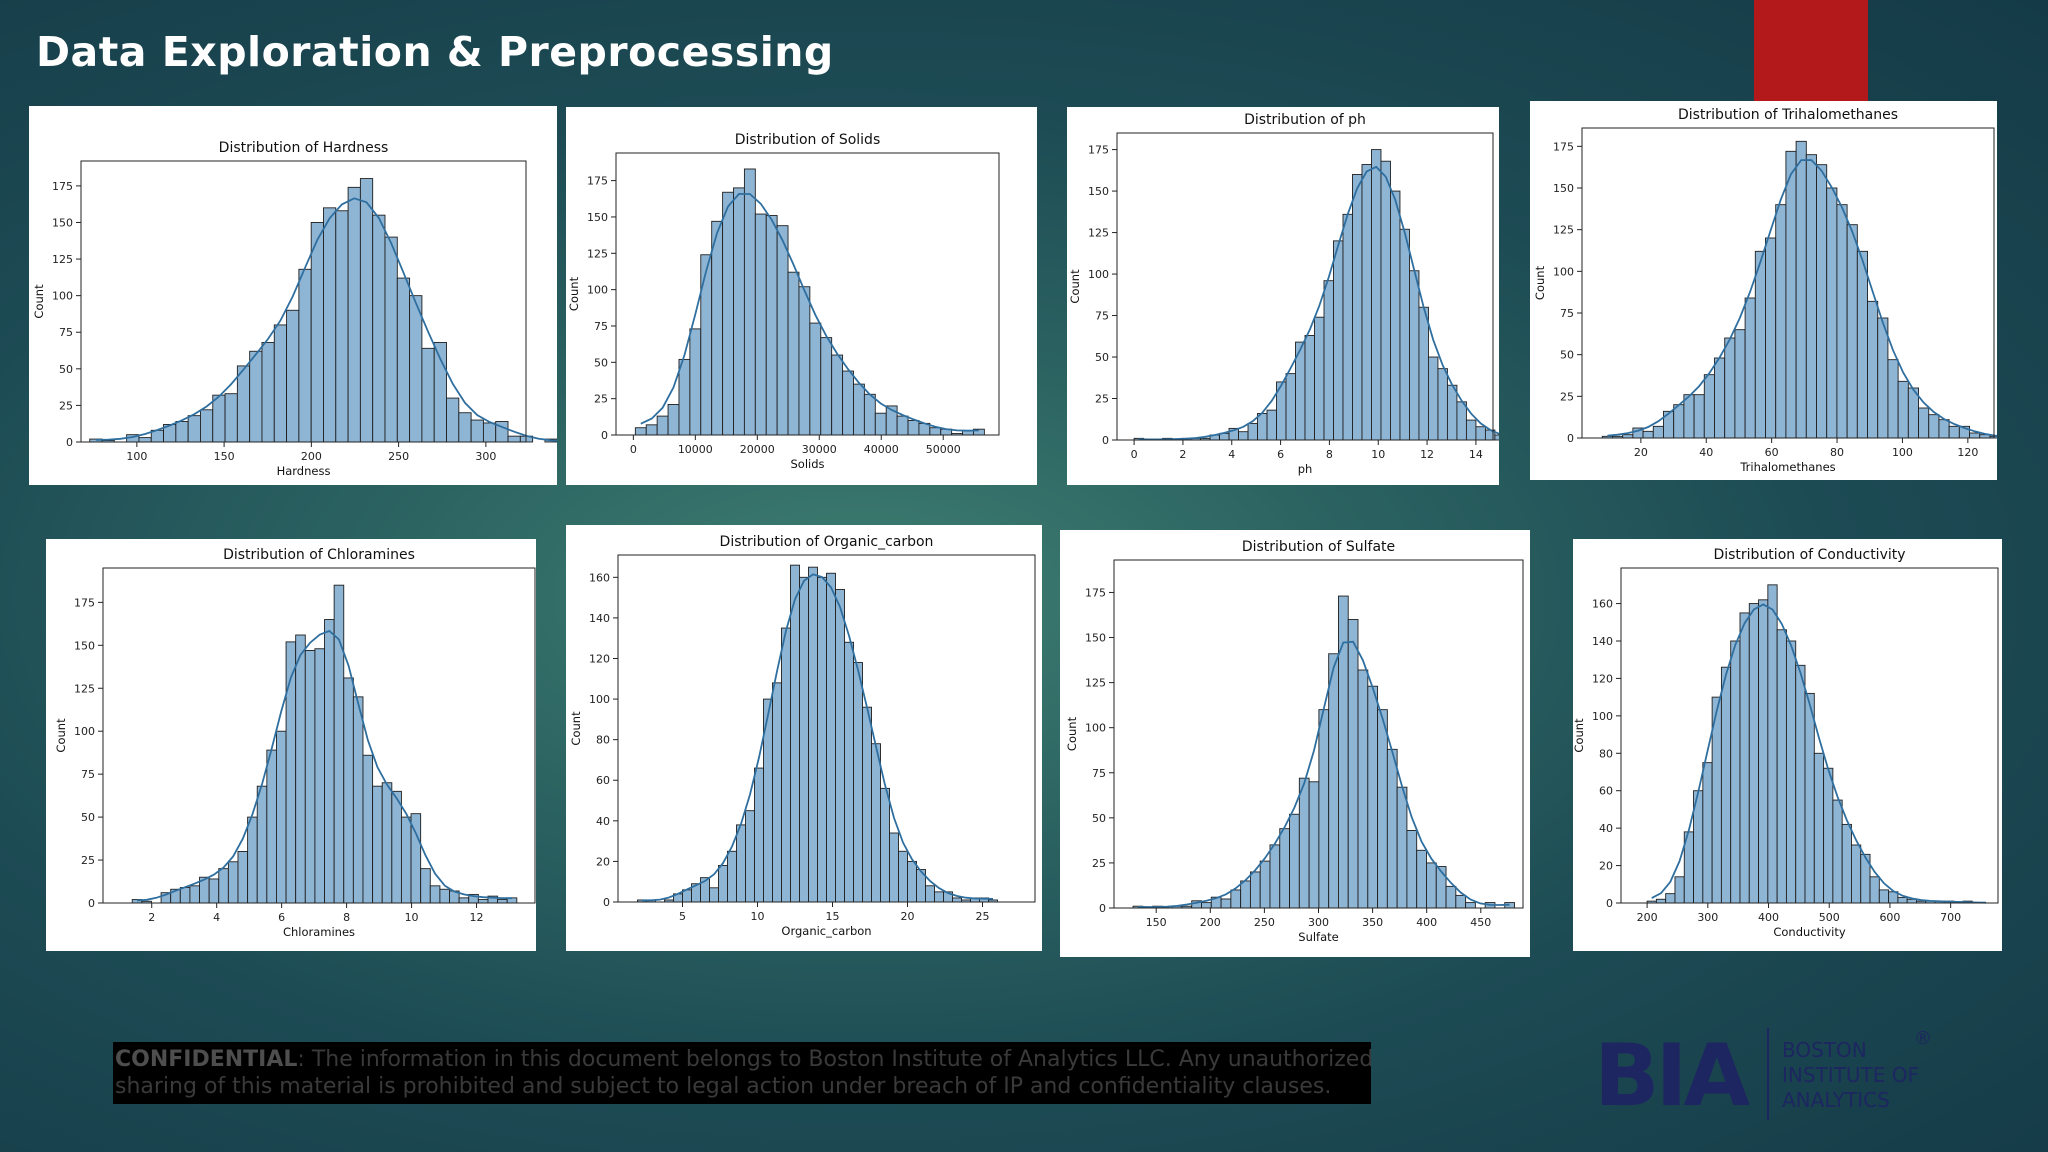  Describe the element at coordinates (599, 699) in the screenshot. I see `y-tick-label: 100` at that location.